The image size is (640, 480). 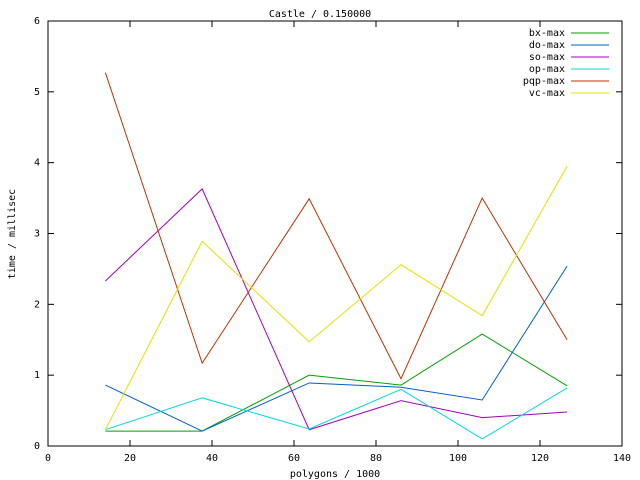 I want to click on y-tick-label: 2, so click(x=37, y=304).